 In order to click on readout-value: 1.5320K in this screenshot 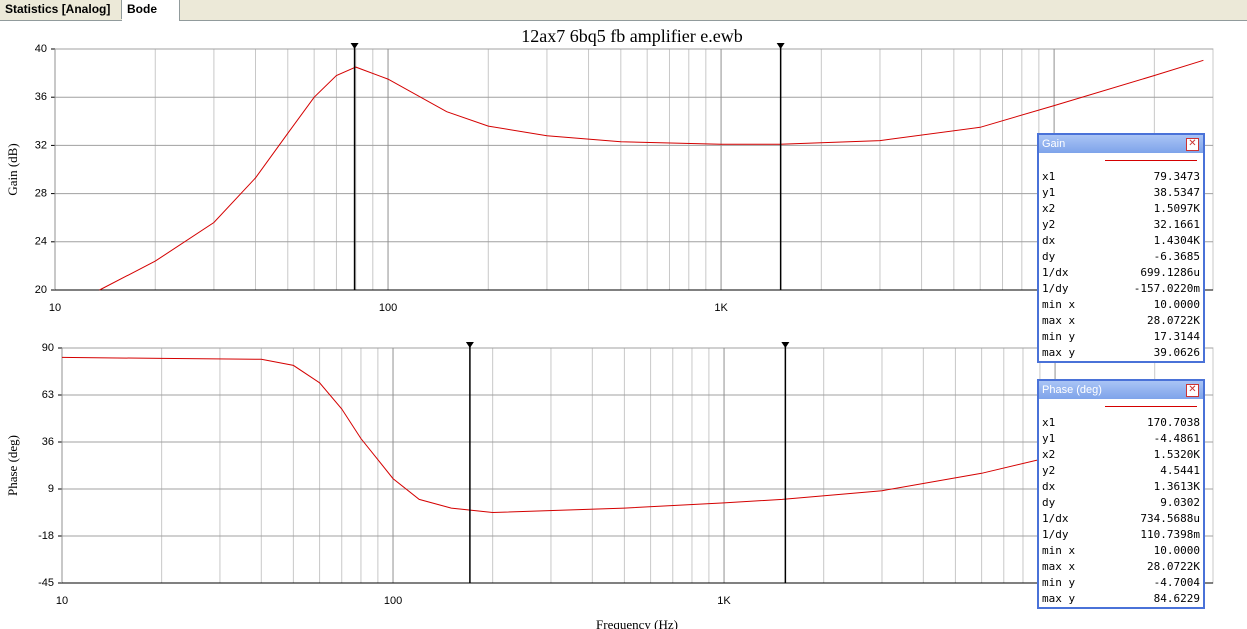, I will do `click(1176, 454)`.